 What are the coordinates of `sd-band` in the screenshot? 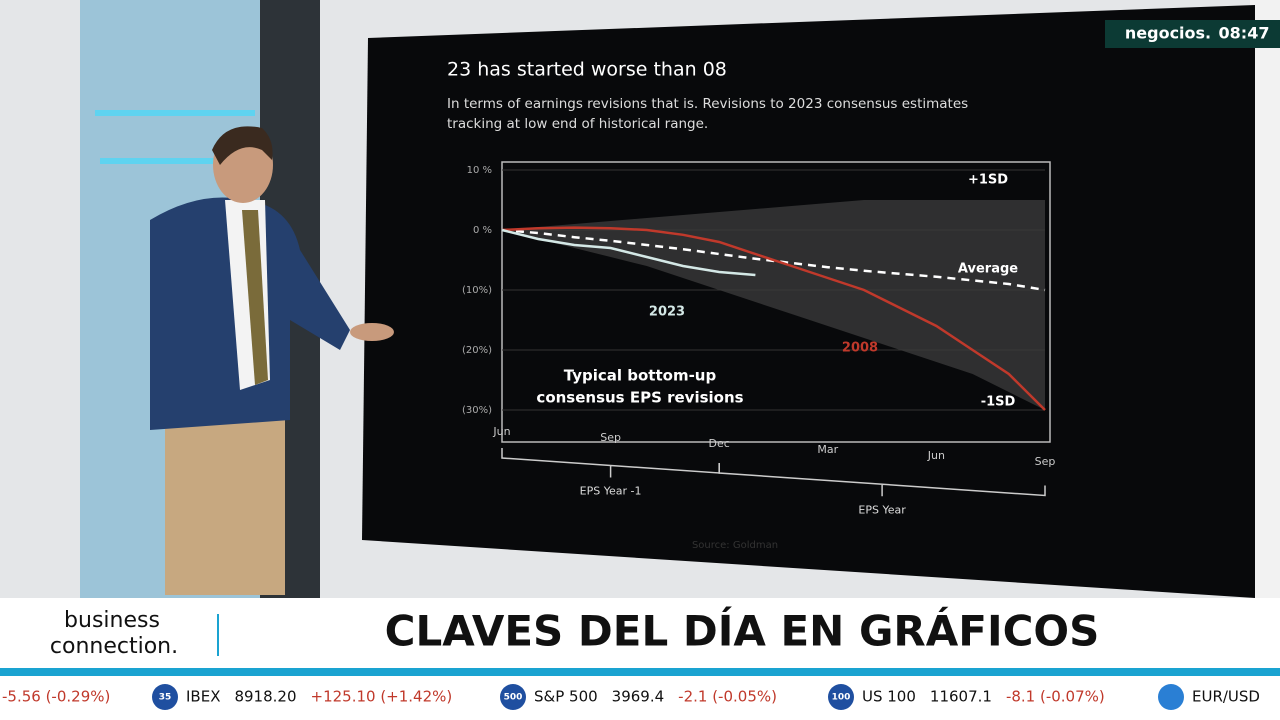 It's located at (773, 305).